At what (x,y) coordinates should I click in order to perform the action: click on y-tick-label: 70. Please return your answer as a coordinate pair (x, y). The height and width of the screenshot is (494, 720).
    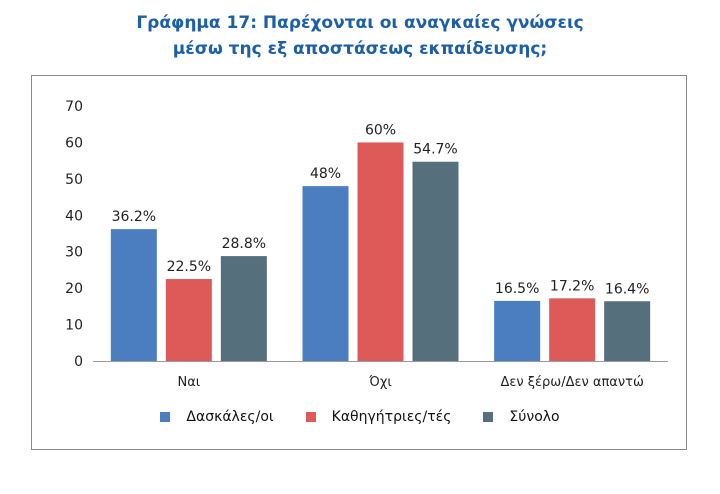
    Looking at the image, I should click on (74, 107).